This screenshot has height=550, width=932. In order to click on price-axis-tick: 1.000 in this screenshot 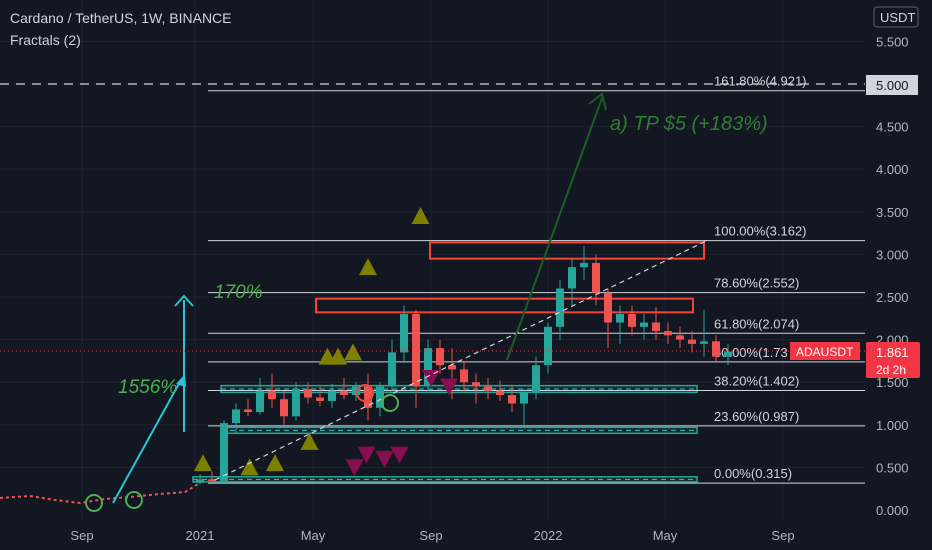, I will do `click(892, 425)`.